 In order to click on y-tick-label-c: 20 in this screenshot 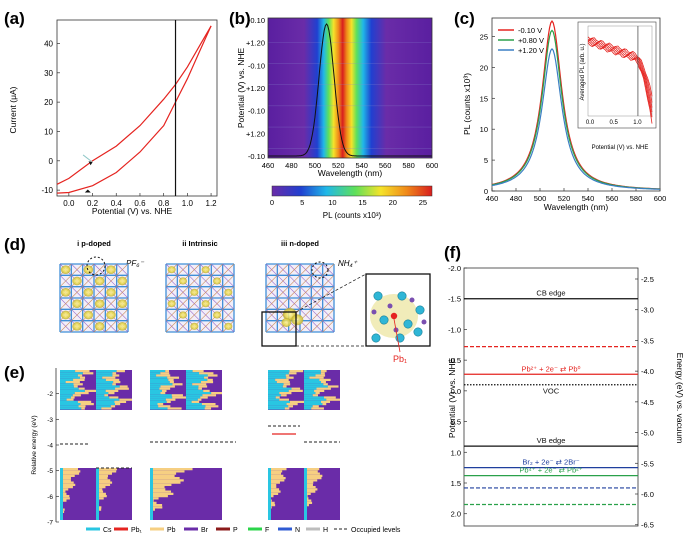, I will do `click(484, 67)`.